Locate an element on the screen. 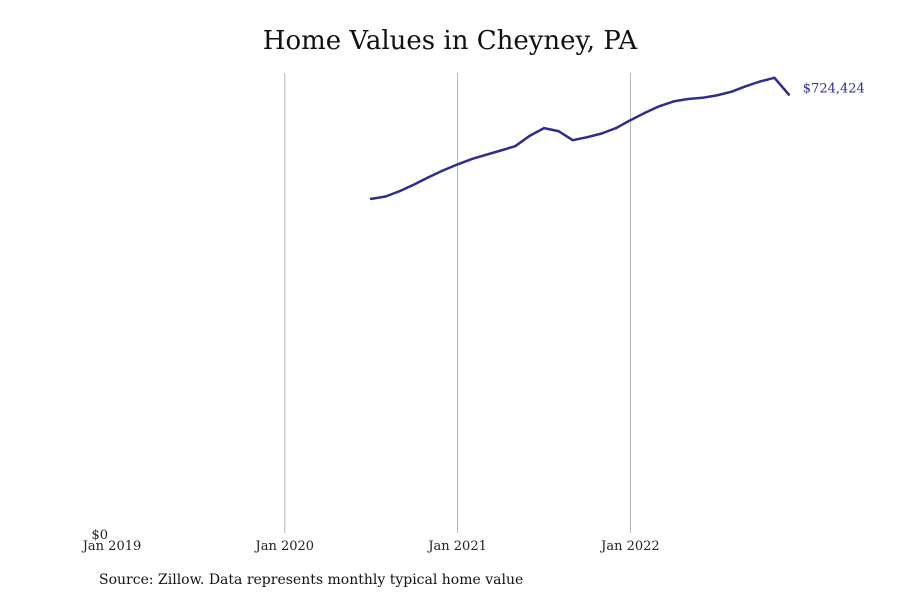 This screenshot has height=600, width=900. end-value-label: $724,424 is located at coordinates (834, 89).